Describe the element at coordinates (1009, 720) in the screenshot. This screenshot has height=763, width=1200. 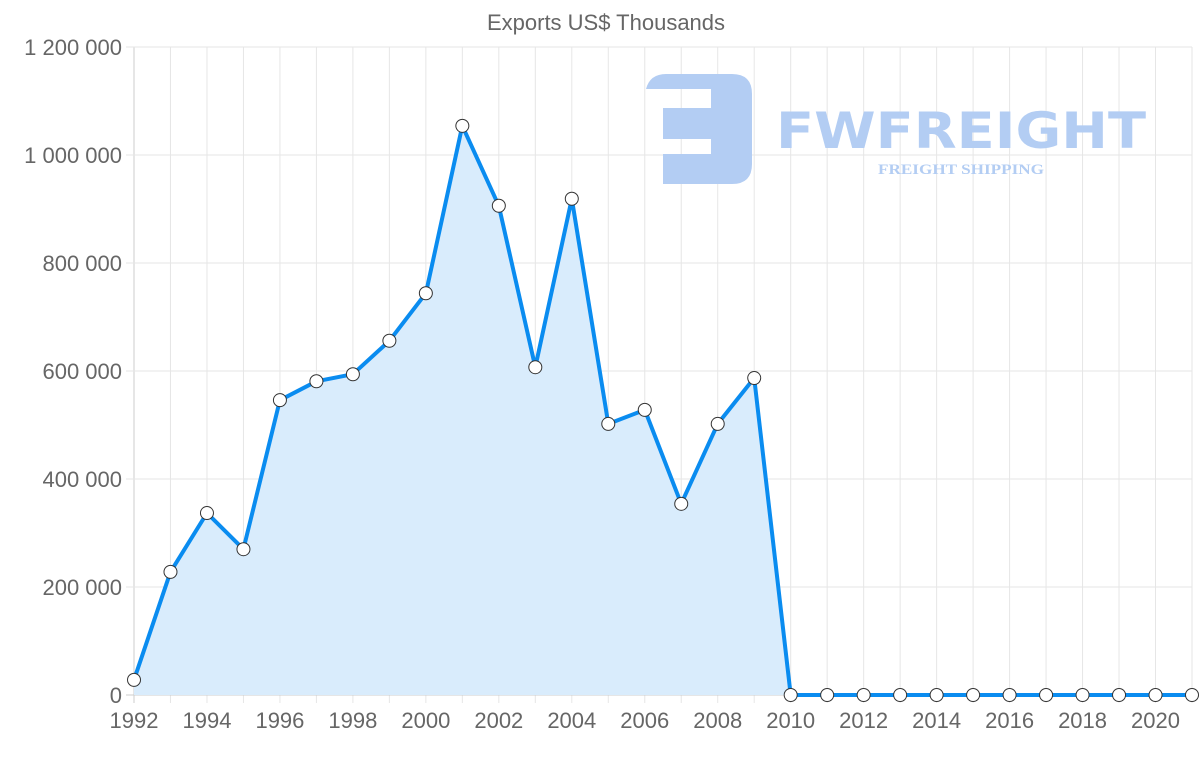
I see `x-tick-label: 2016` at that location.